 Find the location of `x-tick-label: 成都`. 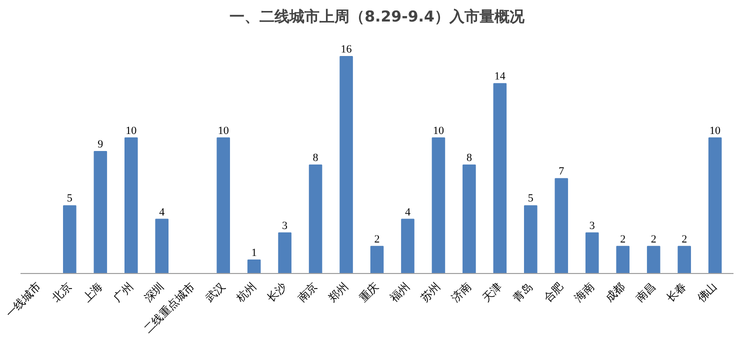

x-tick-label: 成都 is located at coordinates (615, 292).